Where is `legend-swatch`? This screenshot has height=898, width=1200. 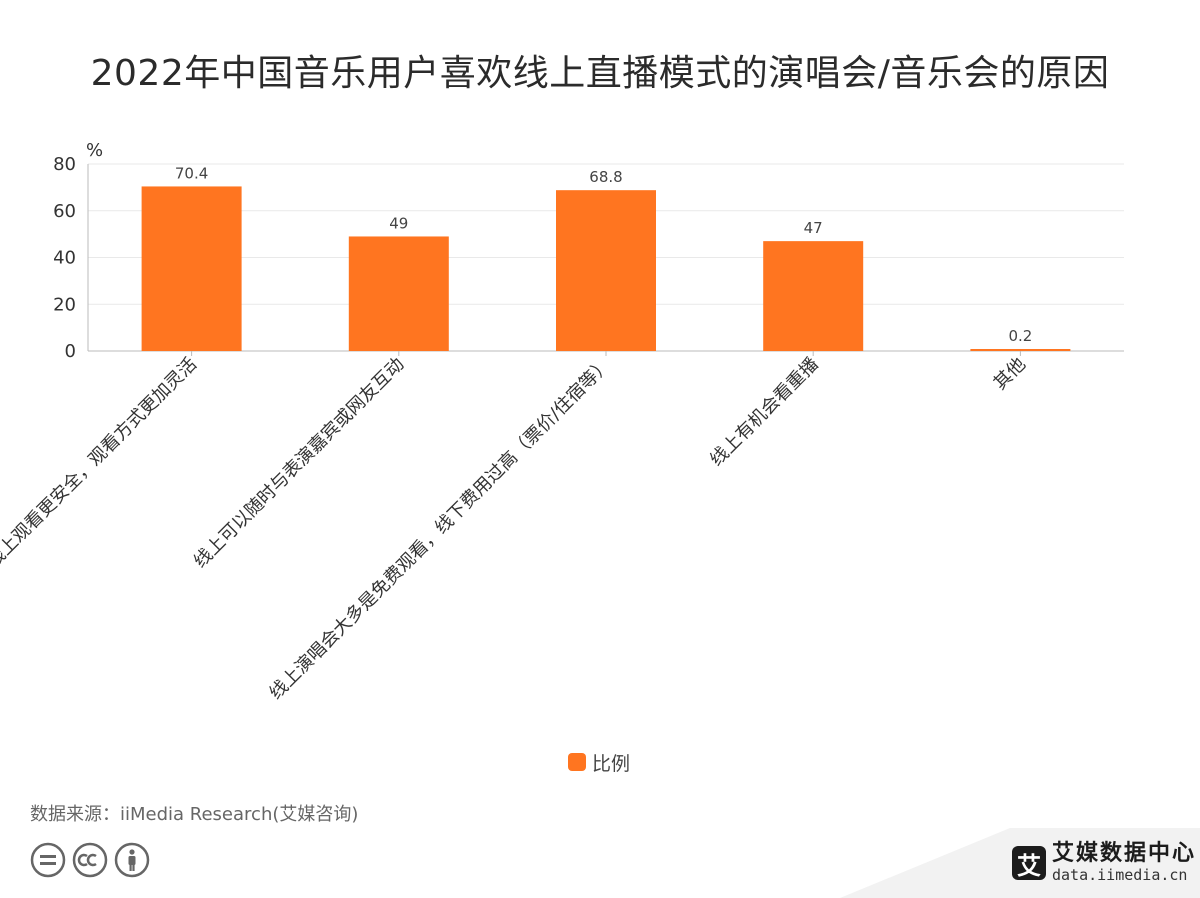 legend-swatch is located at coordinates (577, 762).